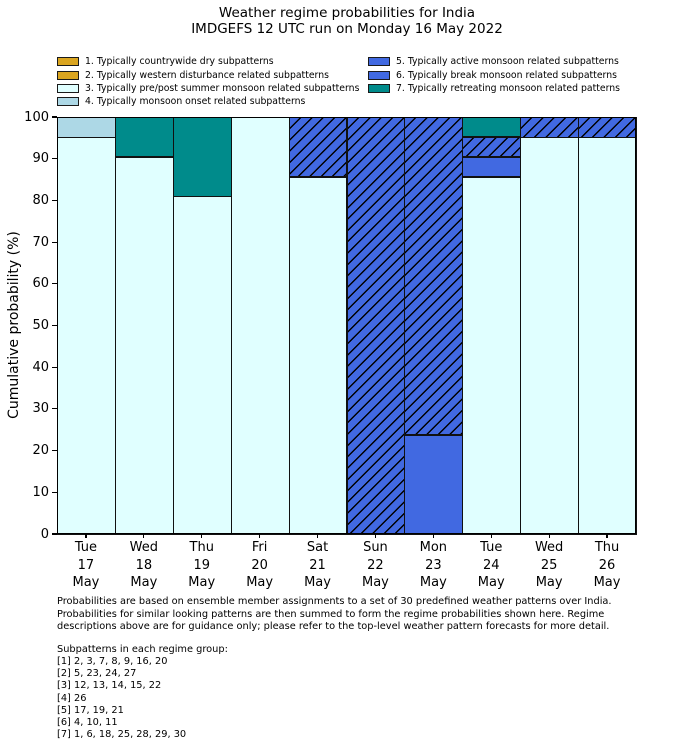 The image size is (700, 754). Describe the element at coordinates (40, 409) in the screenshot. I see `y-tick-label-30: 30` at that location.